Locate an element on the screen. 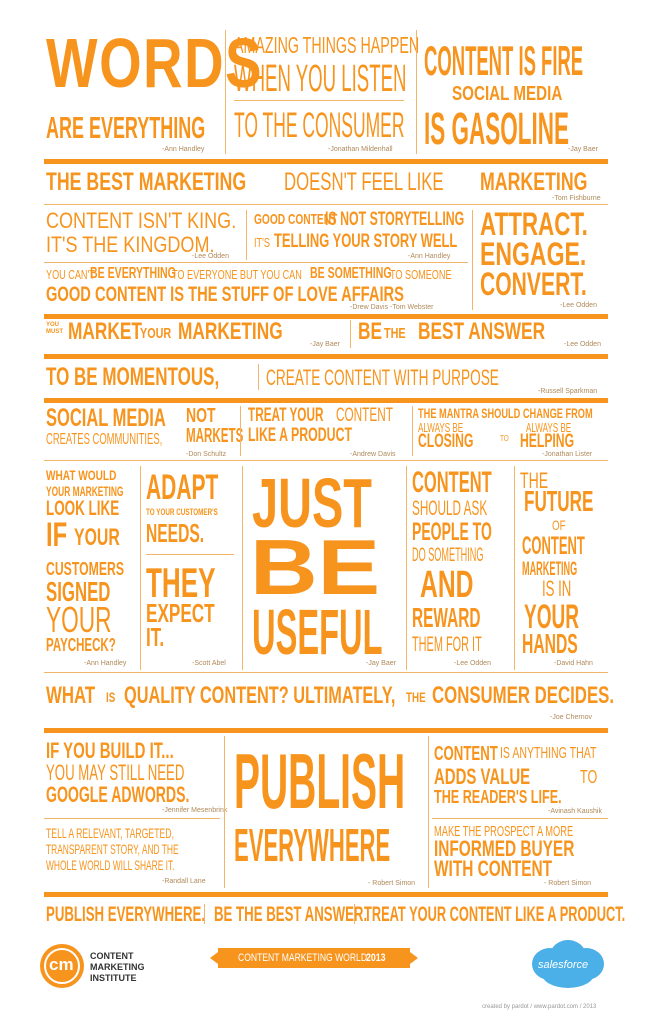  quote-text: EVERYWHERE is located at coordinates (312, 845).